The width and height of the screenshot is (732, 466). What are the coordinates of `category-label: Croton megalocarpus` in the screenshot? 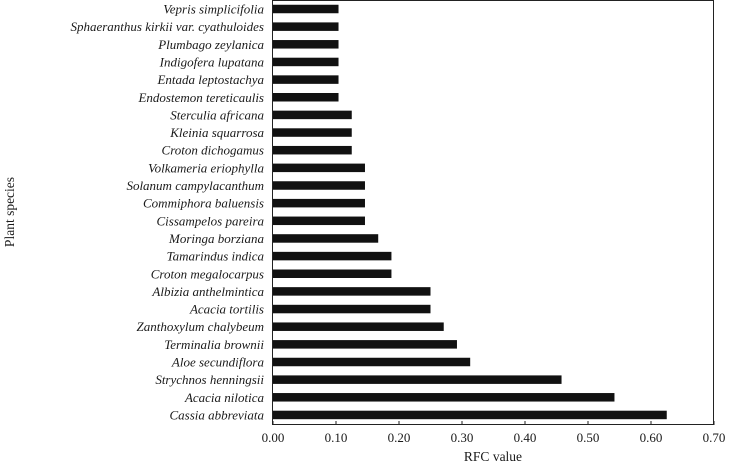 It's located at (207, 273).